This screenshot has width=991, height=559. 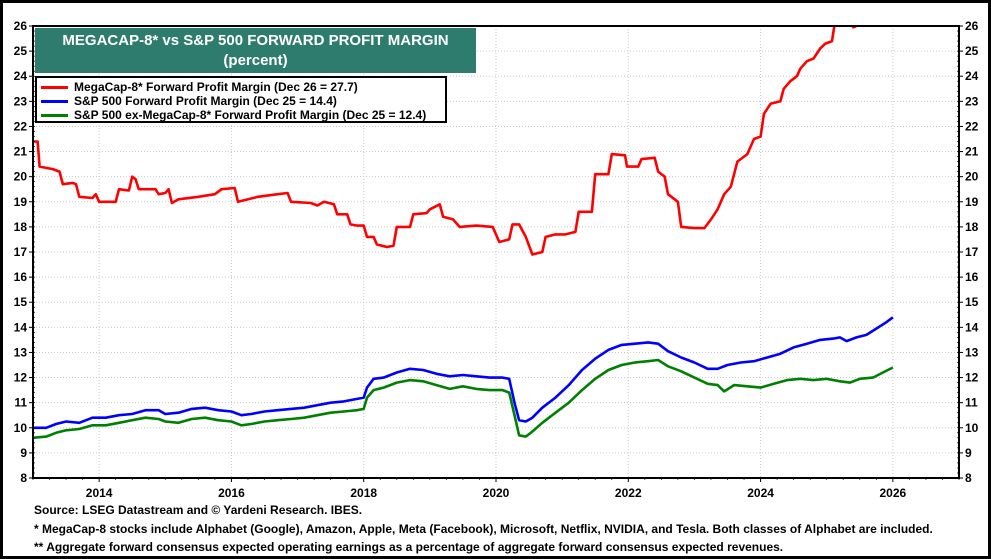 What do you see at coordinates (21, 428) in the screenshot?
I see `y-tick-label-left: 10` at bounding box center [21, 428].